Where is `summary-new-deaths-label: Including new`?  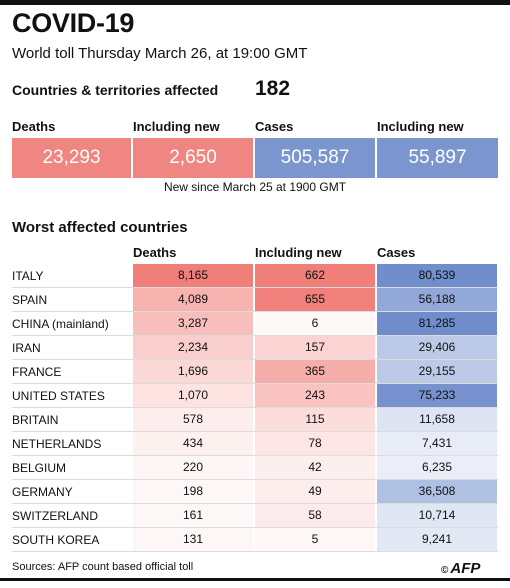 summary-new-deaths-label: Including new is located at coordinates (176, 126).